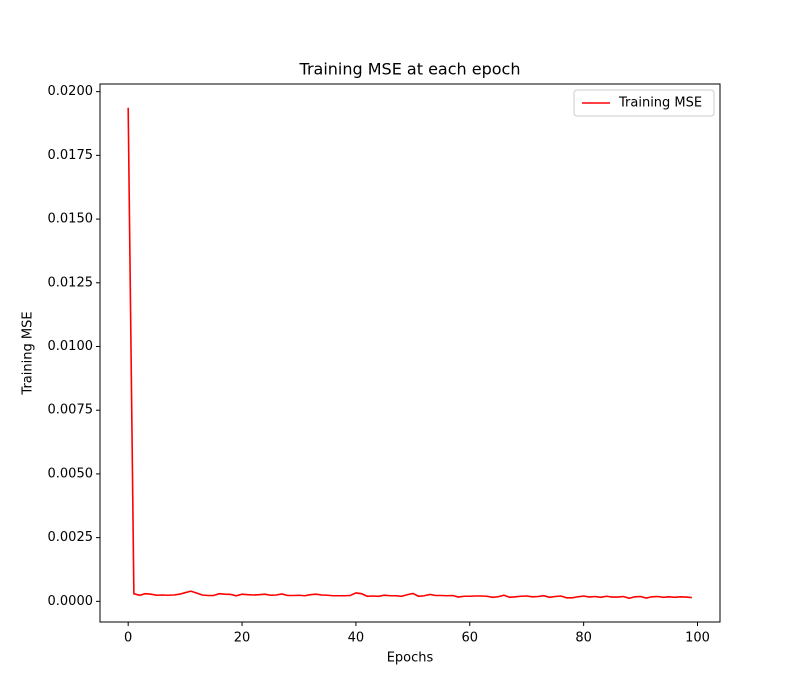 The height and width of the screenshot is (700, 800). What do you see at coordinates (71, 537) in the screenshot?
I see `y-tick-label: 0.0025` at bounding box center [71, 537].